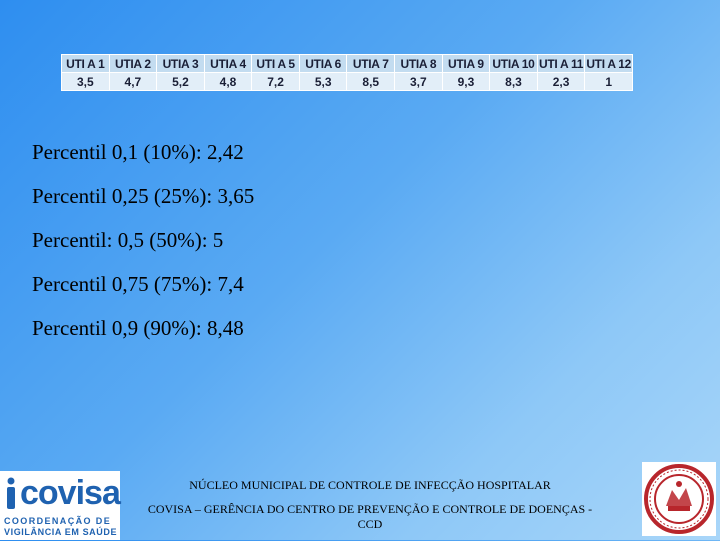  Describe the element at coordinates (466, 63) in the screenshot. I see `table-header: UTIA 9` at that location.